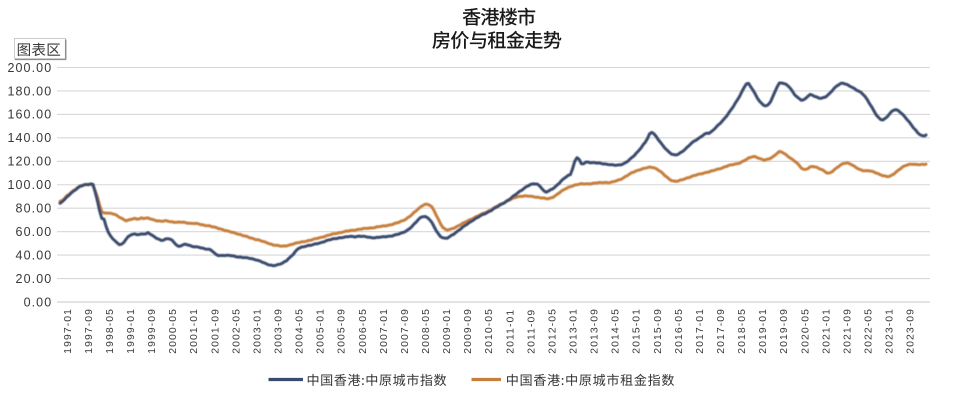  I want to click on svg-text: 2015-09, so click(658, 331).